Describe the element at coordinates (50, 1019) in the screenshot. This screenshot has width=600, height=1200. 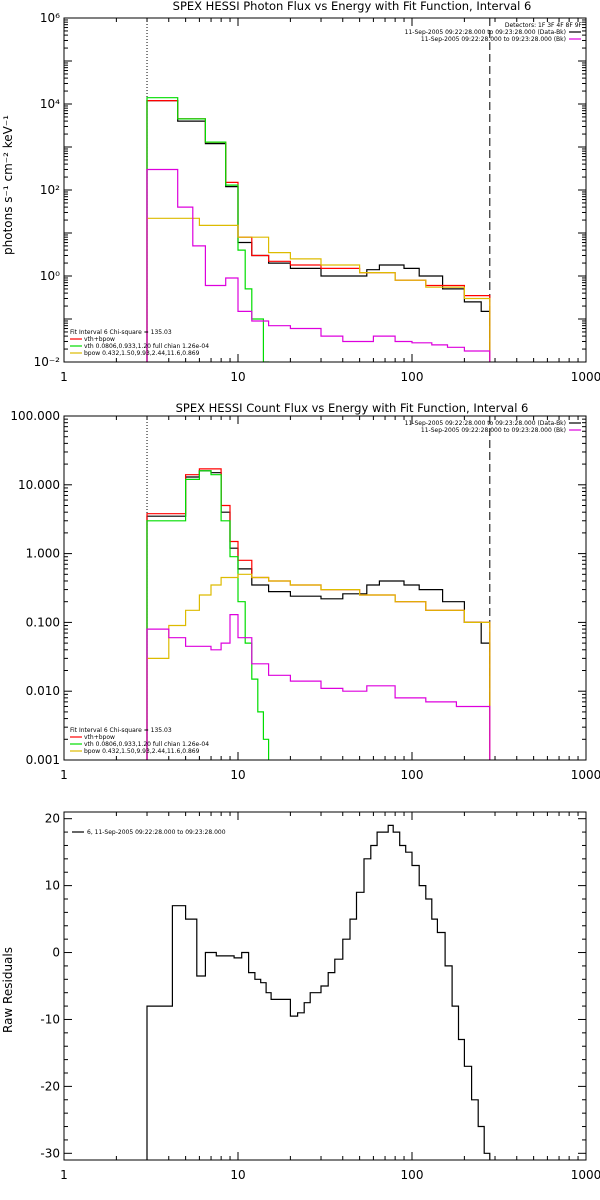
I see `y-tick-label: -10` at that location.